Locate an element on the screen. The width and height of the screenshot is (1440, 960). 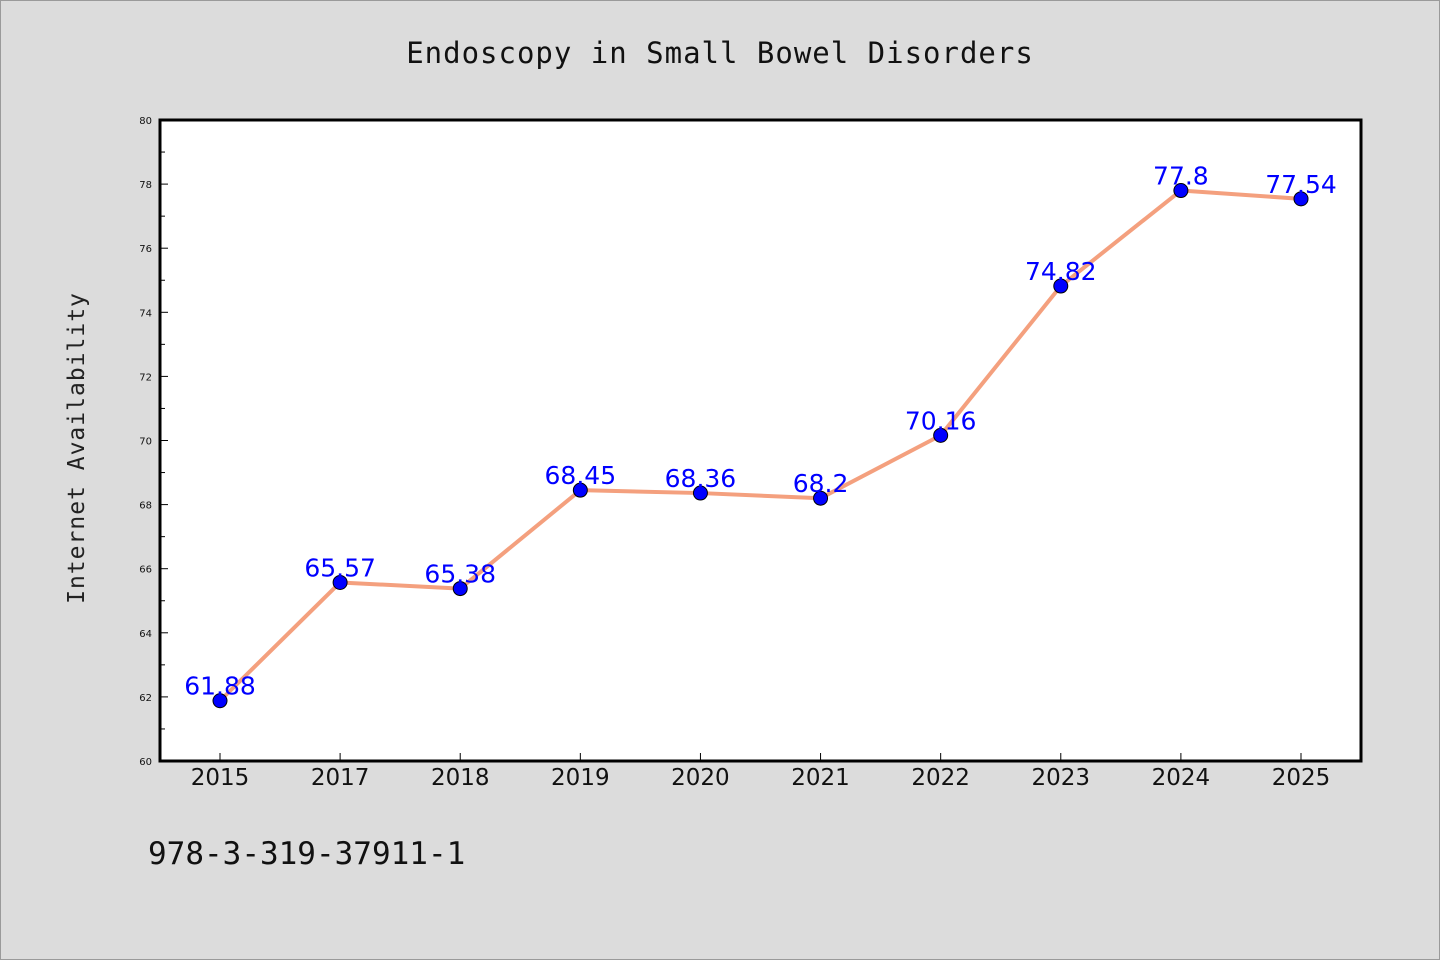
x-tick-label: 2017 is located at coordinates (340, 778).